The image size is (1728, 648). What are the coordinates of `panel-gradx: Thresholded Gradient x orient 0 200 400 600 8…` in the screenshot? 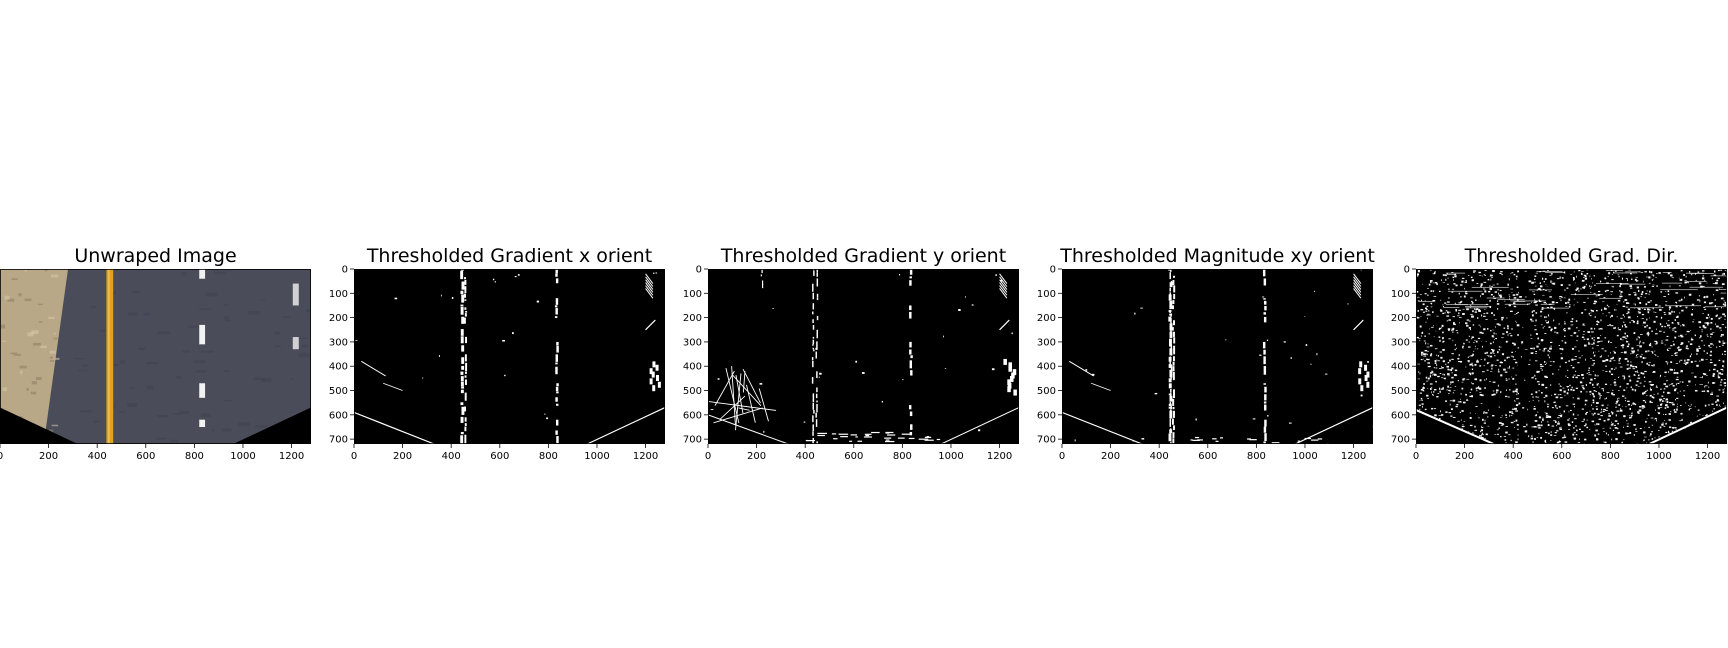 It's located at (497, 353).